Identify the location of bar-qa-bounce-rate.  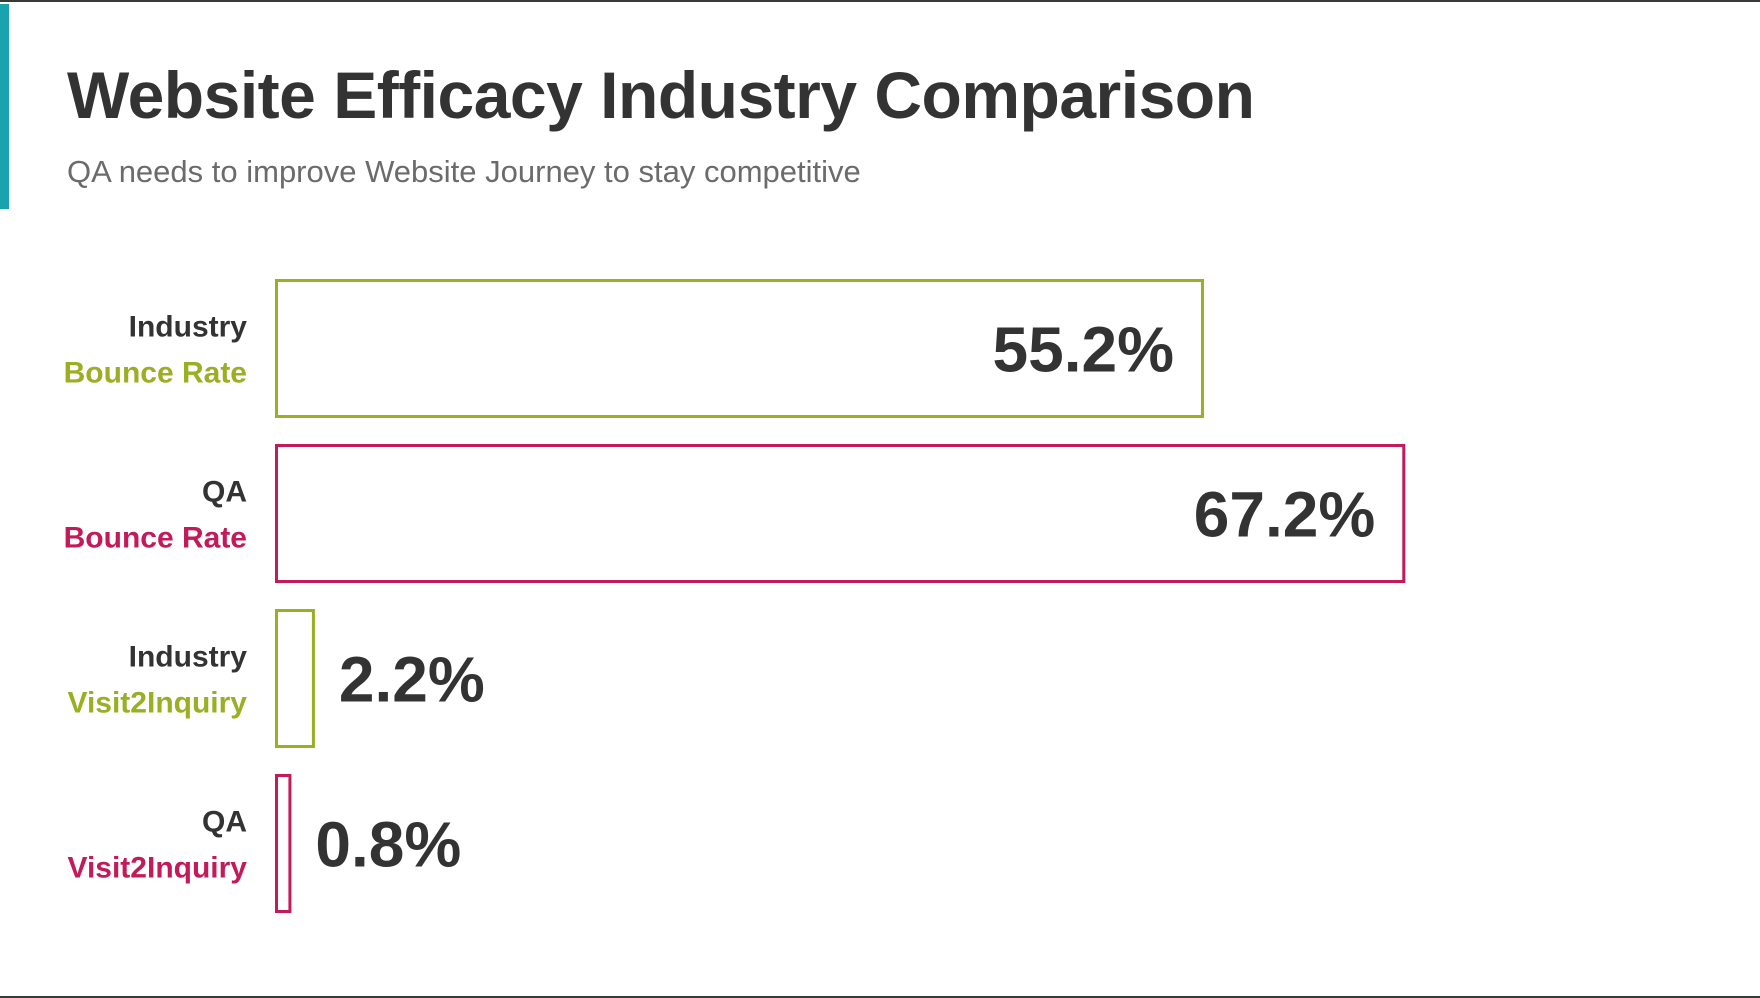
(840, 513).